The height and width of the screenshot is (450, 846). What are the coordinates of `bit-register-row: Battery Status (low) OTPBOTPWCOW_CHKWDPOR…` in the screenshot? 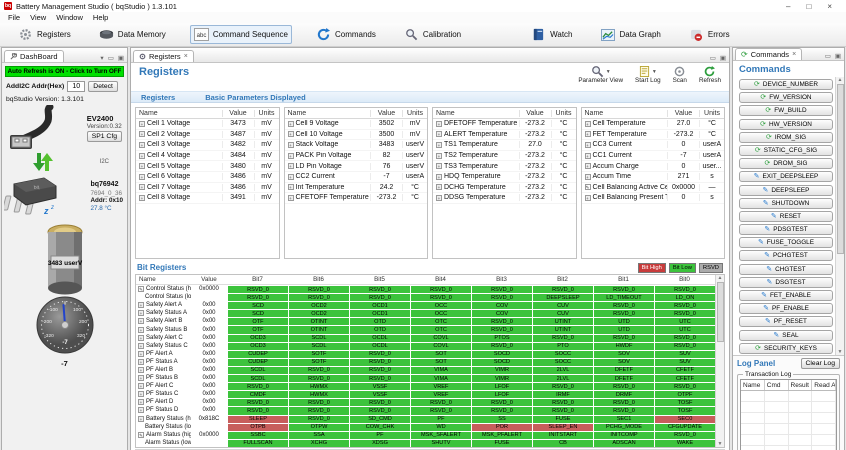 It's located at (425, 426).